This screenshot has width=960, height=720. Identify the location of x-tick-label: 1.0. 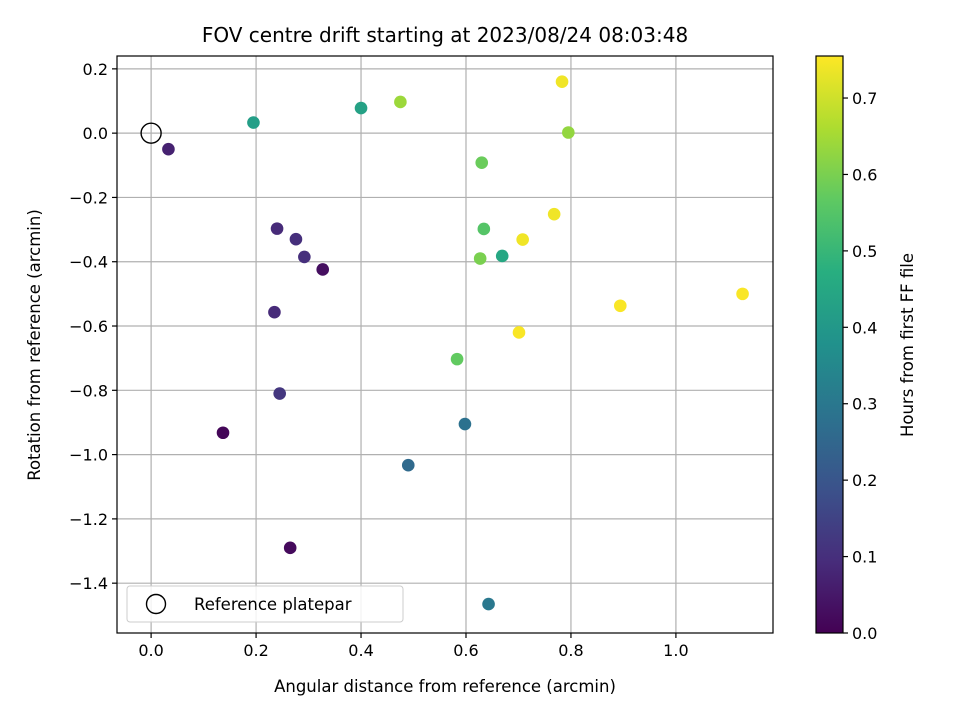
(675, 650).